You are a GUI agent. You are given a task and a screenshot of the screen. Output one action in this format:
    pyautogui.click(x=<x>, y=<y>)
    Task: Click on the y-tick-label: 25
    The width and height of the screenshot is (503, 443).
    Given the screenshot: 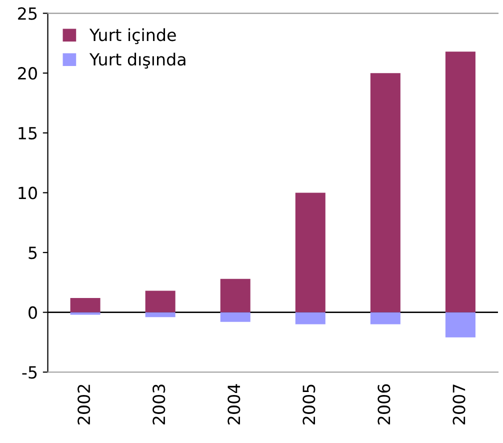 What is the action you would take?
    pyautogui.click(x=27, y=13)
    